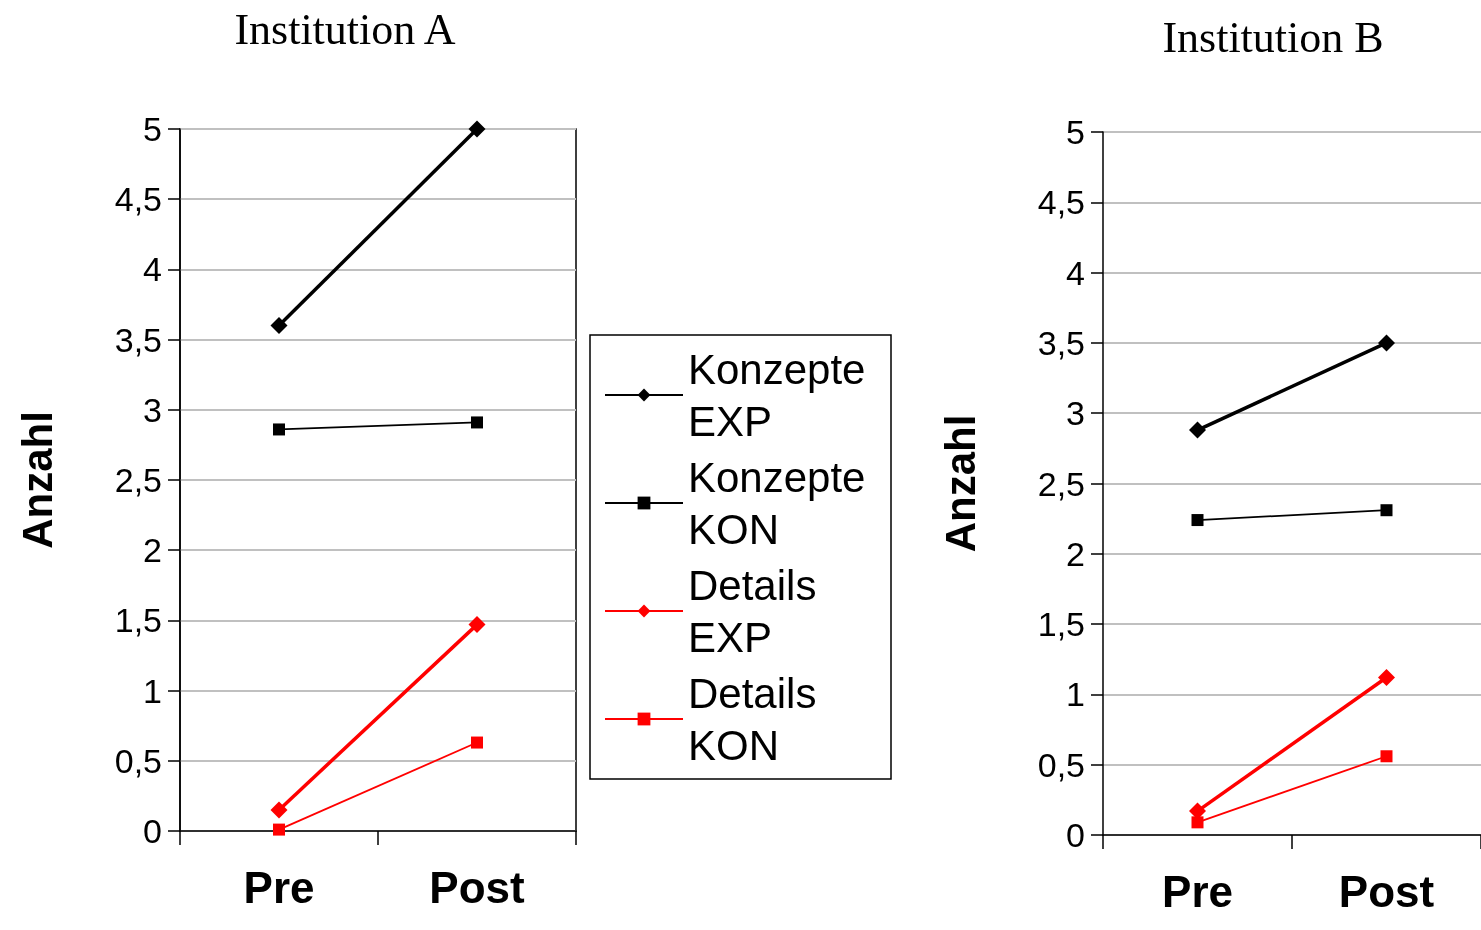 The image size is (1481, 930). Describe the element at coordinates (783, 395) in the screenshot. I see `legend-label: Konzepte EXP` at that location.